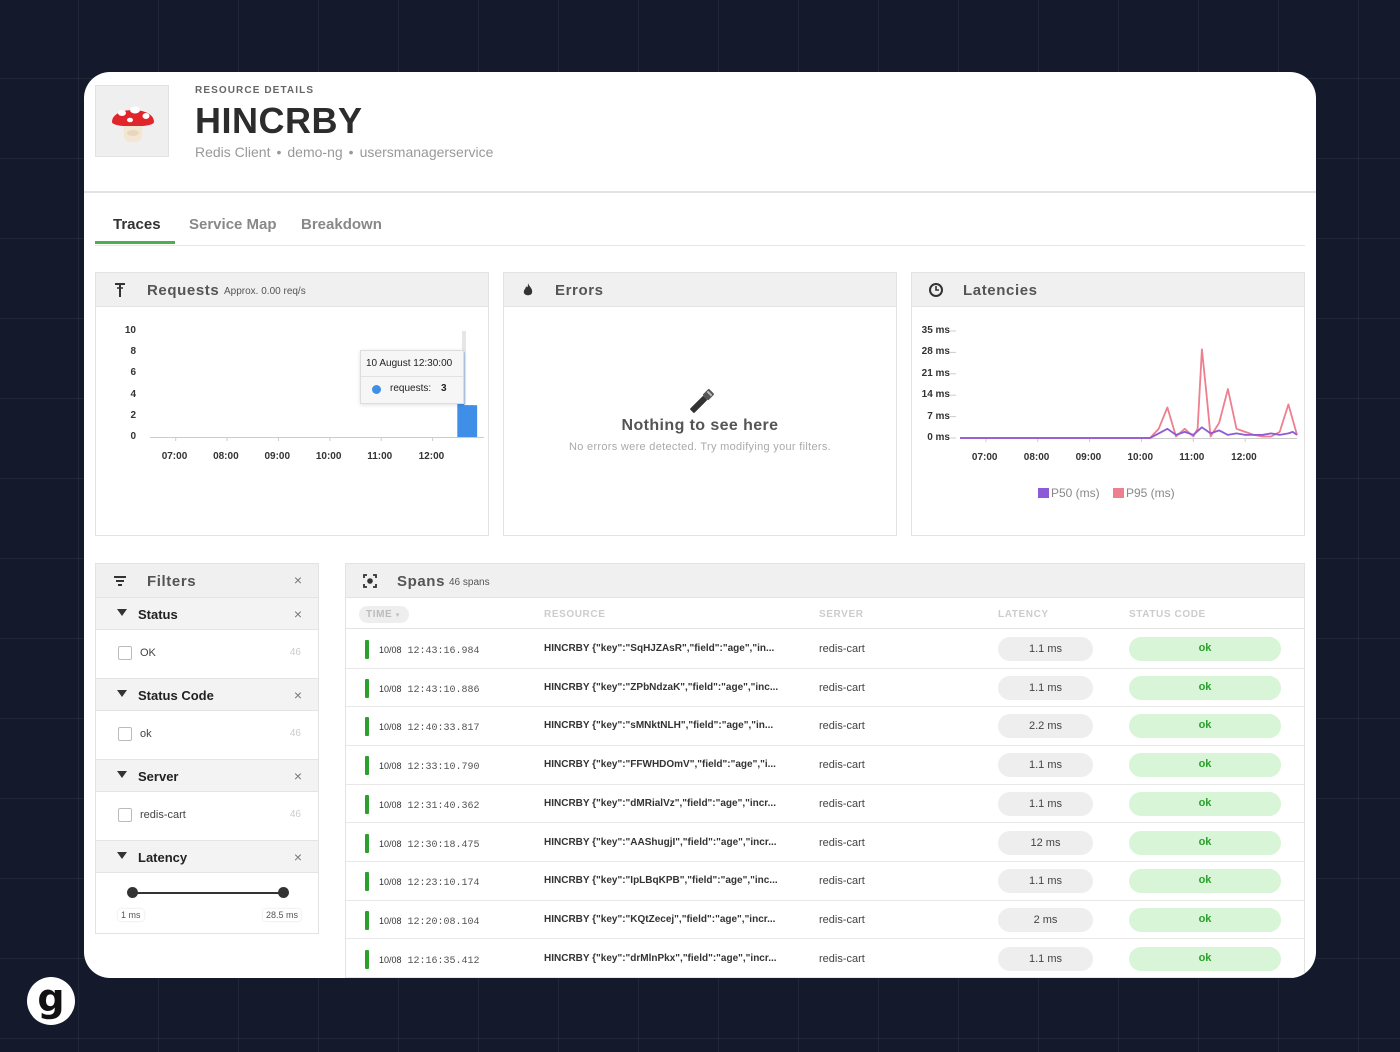  What do you see at coordinates (233, 224) in the screenshot?
I see `tab-service-map: Service Map` at bounding box center [233, 224].